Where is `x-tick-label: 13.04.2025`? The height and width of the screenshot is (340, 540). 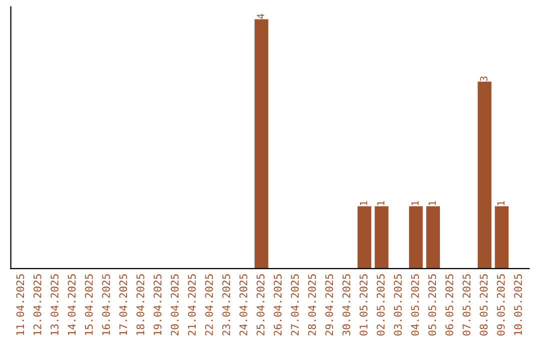
x-tick-label: 13.04.2025 is located at coordinates (54, 304).